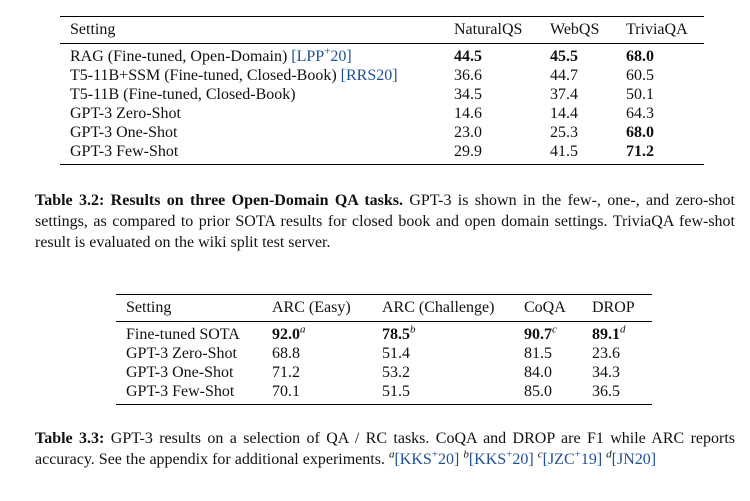 The image size is (750, 501). What do you see at coordinates (70, 438) in the screenshot?
I see `caption-label: Table 3.3:` at bounding box center [70, 438].